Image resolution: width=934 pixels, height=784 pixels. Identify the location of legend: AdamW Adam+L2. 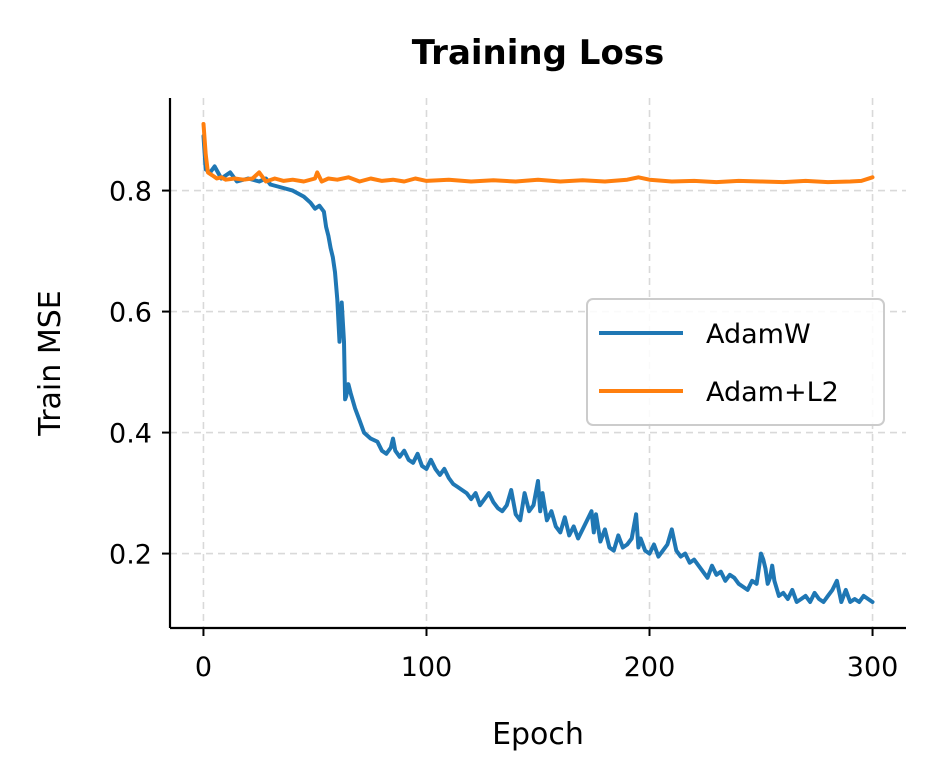
(735, 362).